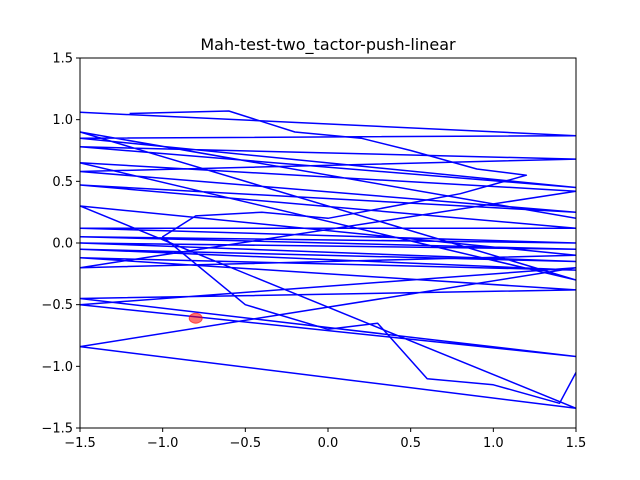 Image resolution: width=640 pixels, height=480 pixels. I want to click on y-tick-label: 1.5, so click(62, 59).